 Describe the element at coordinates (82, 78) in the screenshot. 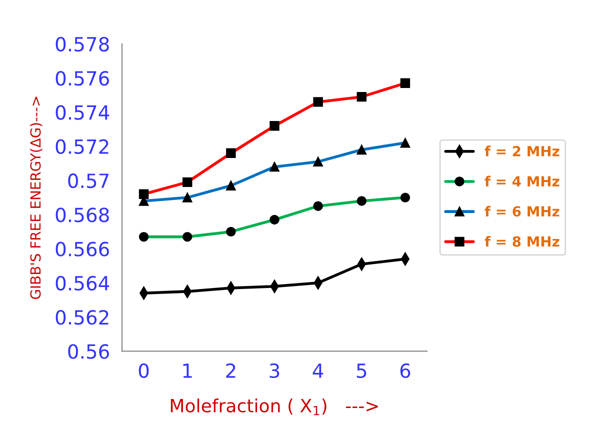

I see `y-tick-label: 0.576` at that location.